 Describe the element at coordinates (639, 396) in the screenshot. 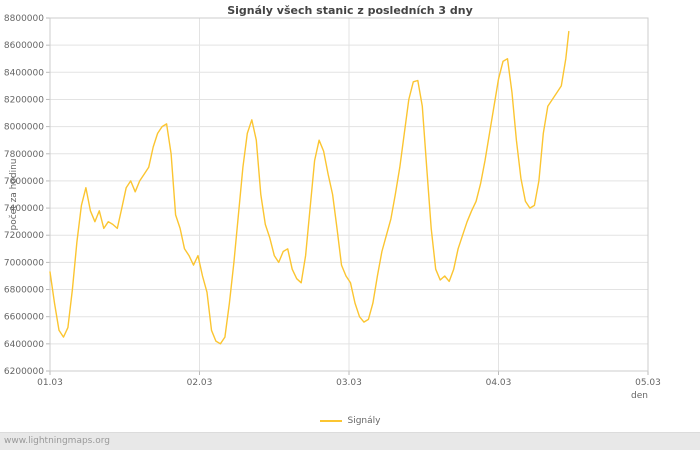

I see `svg-text: den` at that location.